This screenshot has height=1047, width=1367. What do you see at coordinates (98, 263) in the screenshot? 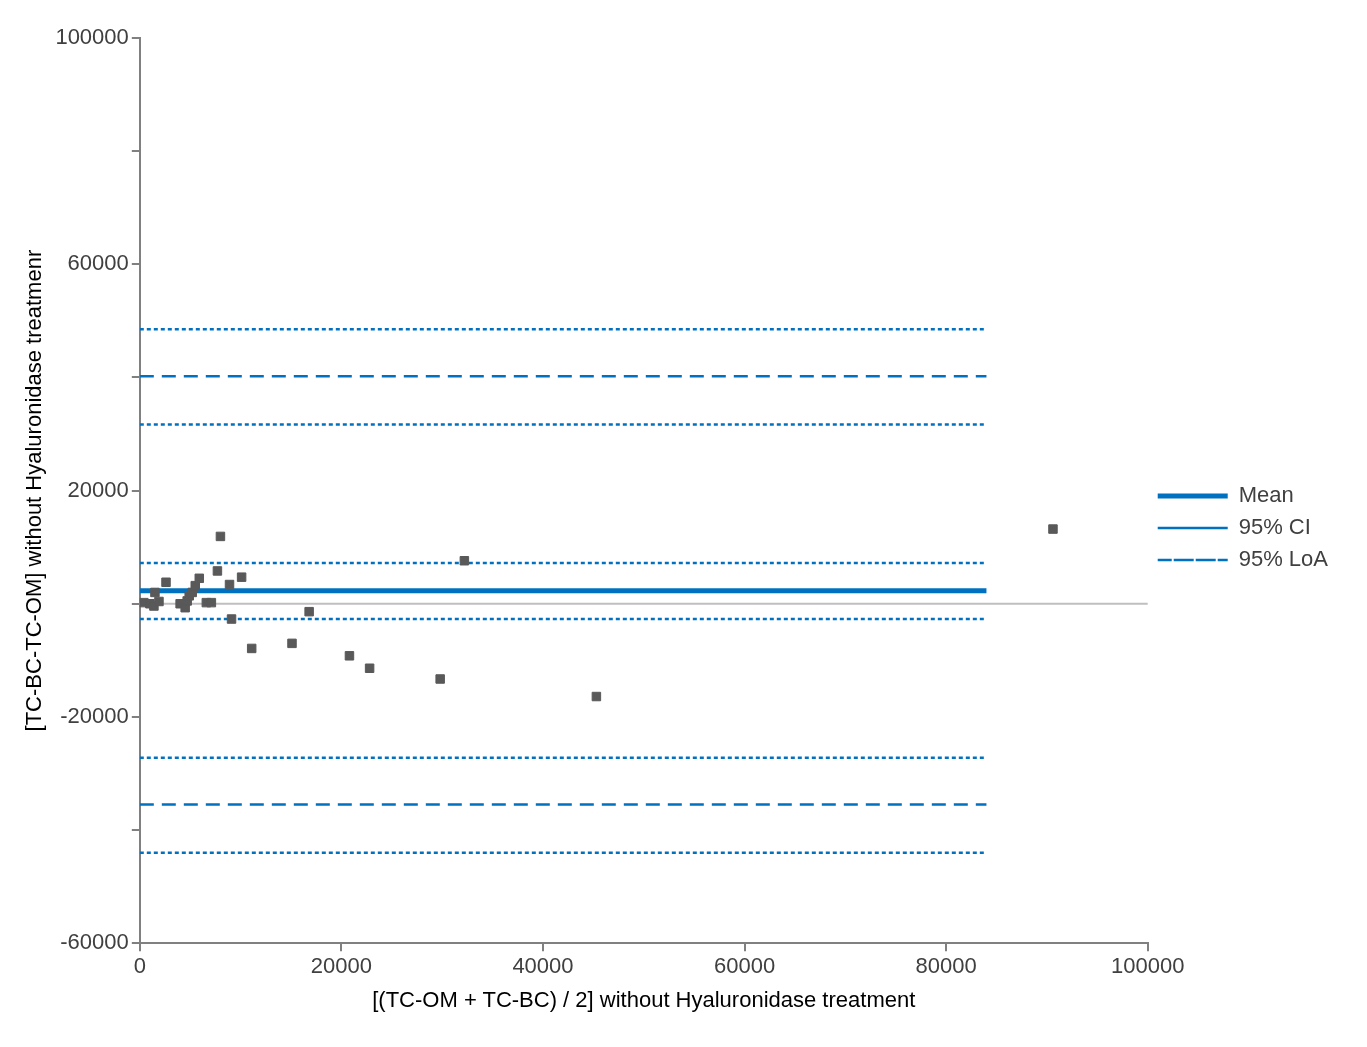
I see `y-tick-label: 60000` at bounding box center [98, 263].